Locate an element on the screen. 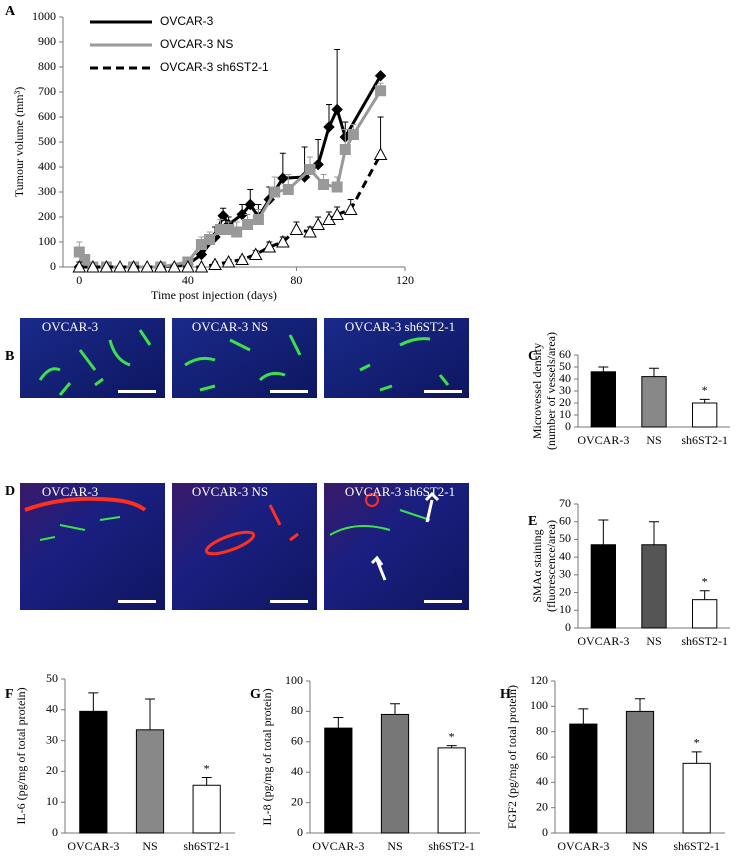 The image size is (745, 859). panel-letter: E is located at coordinates (532, 521).